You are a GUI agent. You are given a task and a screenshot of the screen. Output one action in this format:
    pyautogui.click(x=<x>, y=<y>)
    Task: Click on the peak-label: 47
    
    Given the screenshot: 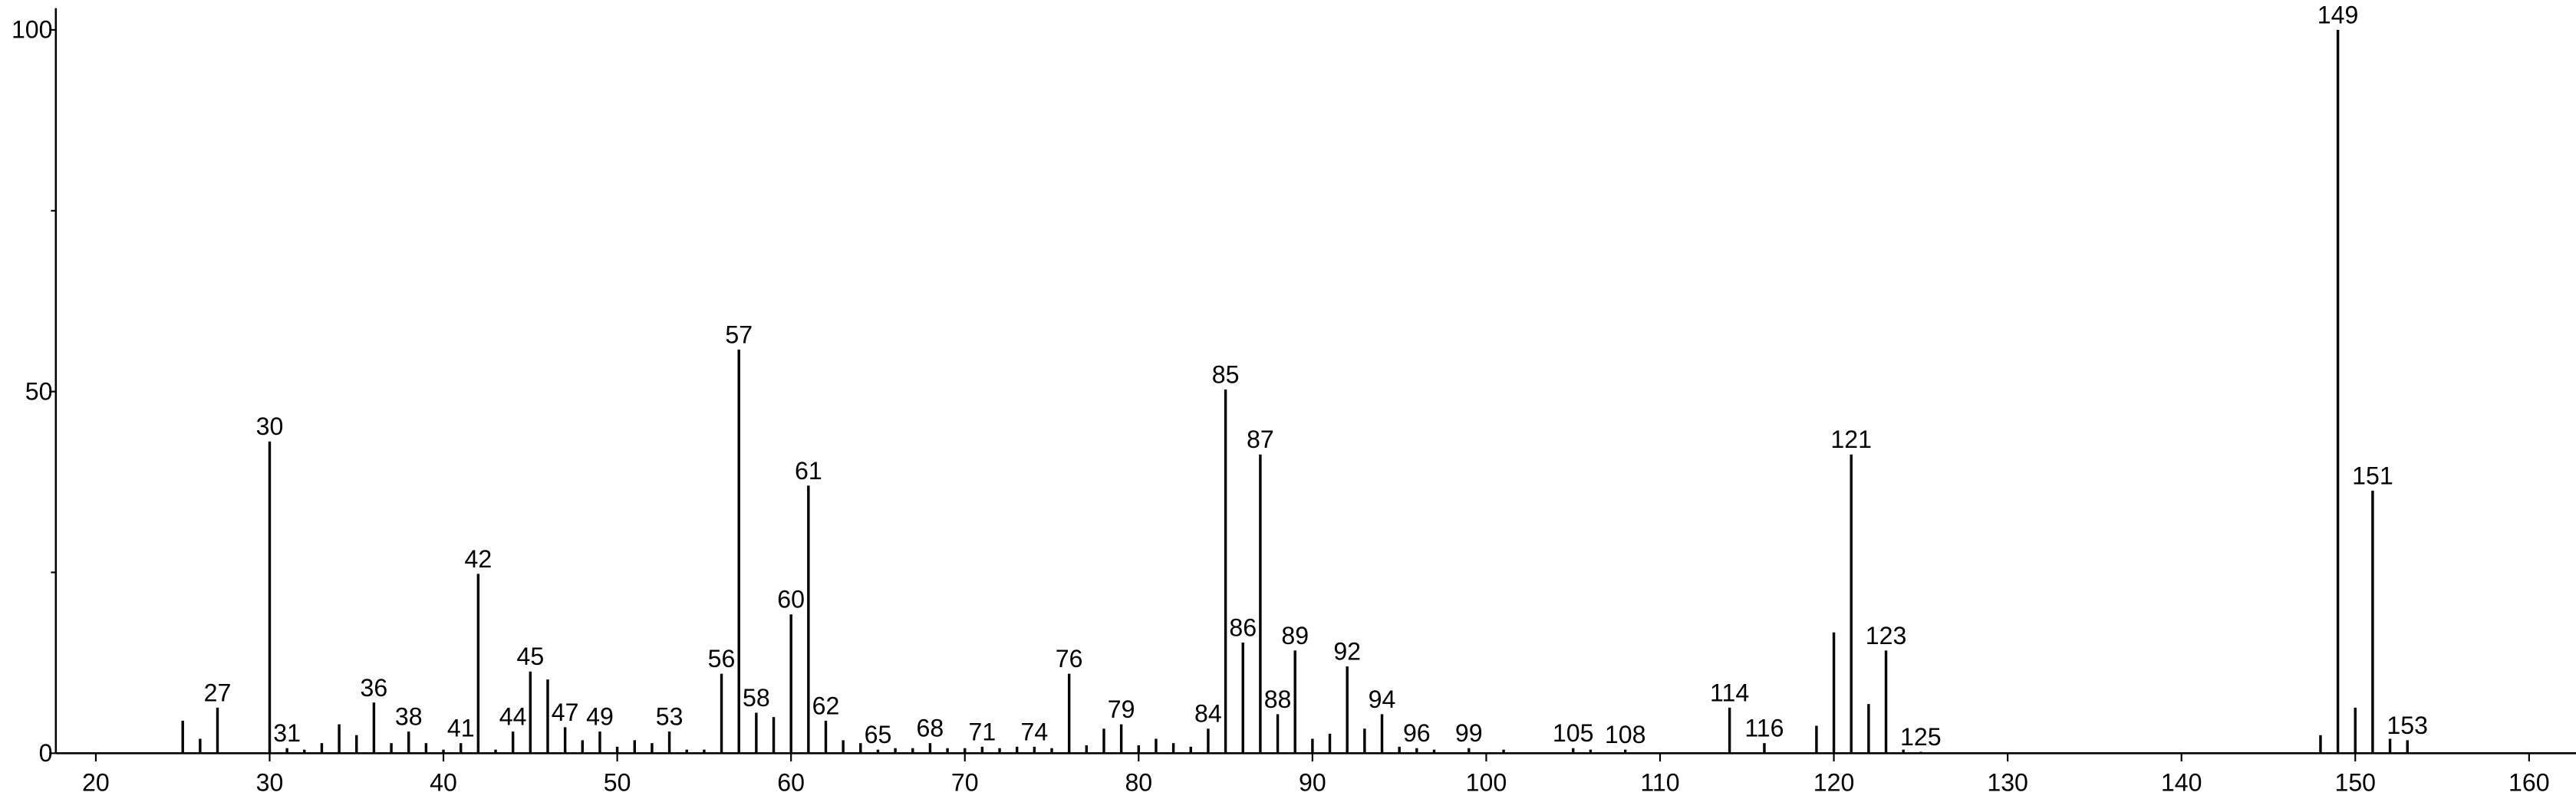 What is the action you would take?
    pyautogui.click(x=565, y=712)
    